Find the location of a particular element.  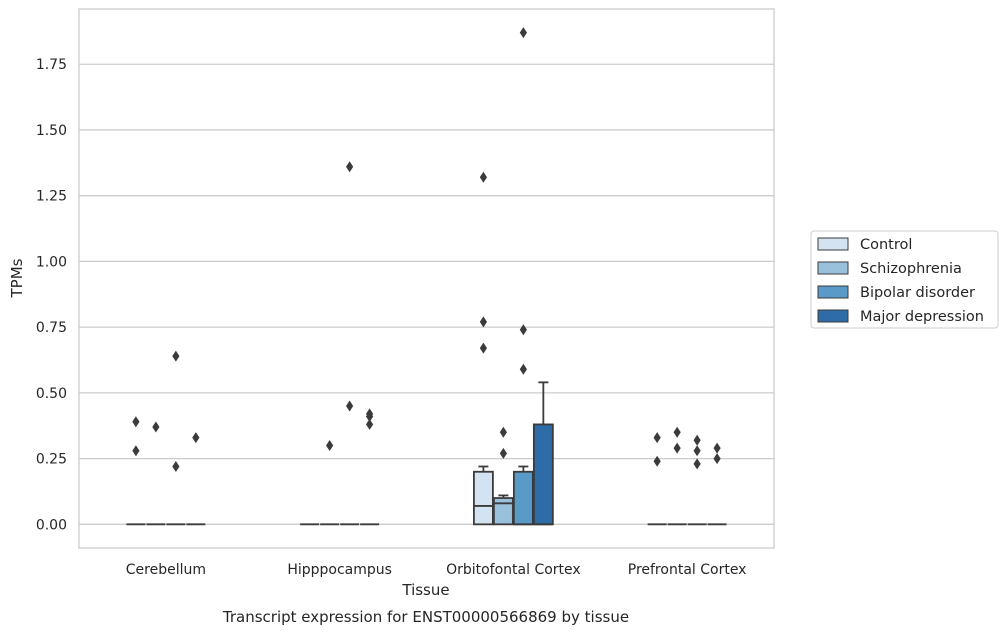

y-tick-label: 0.75 is located at coordinates (51, 328).